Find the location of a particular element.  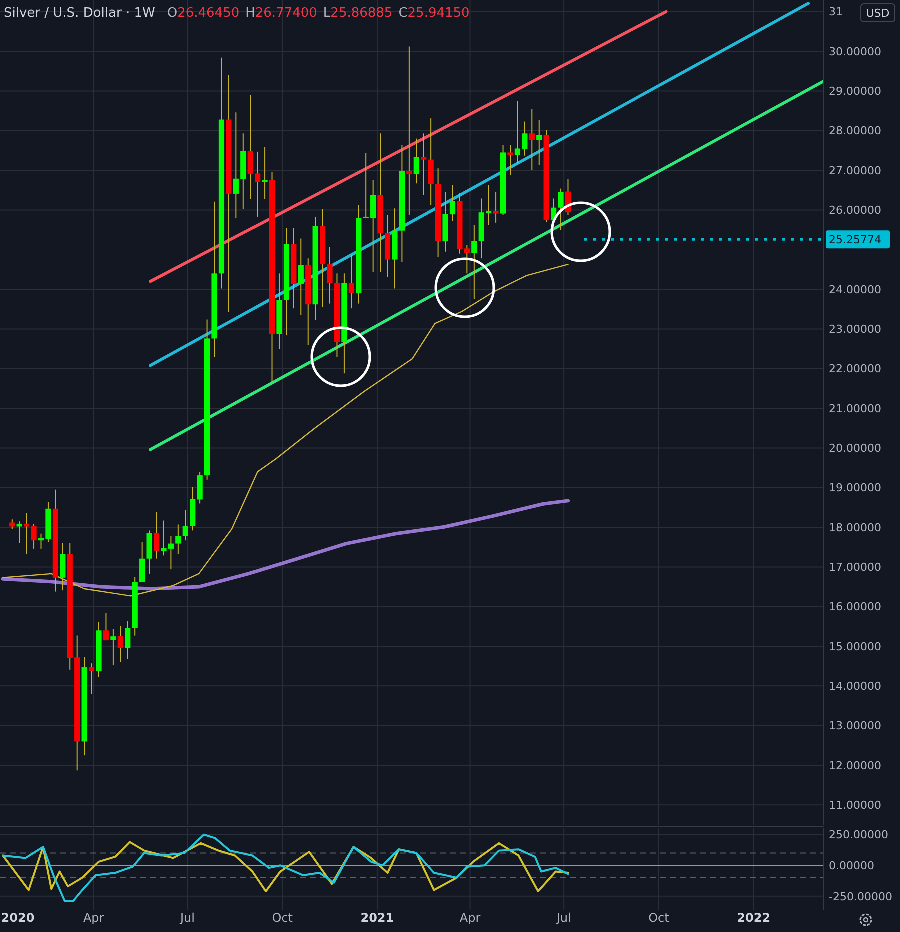

y-tick-label: 15.00000 is located at coordinates (855, 647).